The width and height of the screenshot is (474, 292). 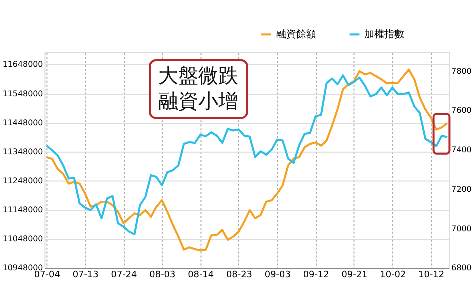 What do you see at coordinates (316, 275) in the screenshot?
I see `x-tick-label: 09-12` at bounding box center [316, 275].